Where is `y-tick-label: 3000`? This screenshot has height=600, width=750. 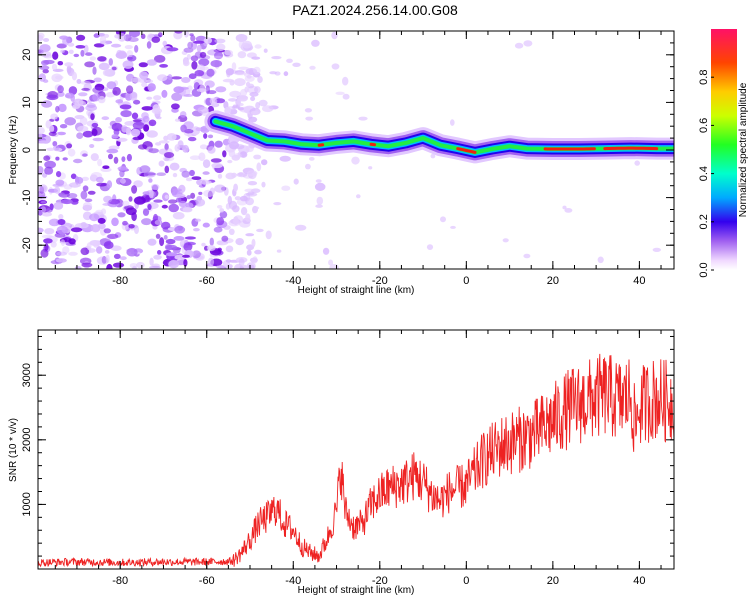
y-tick-label: 3000 is located at coordinates (27, 375).